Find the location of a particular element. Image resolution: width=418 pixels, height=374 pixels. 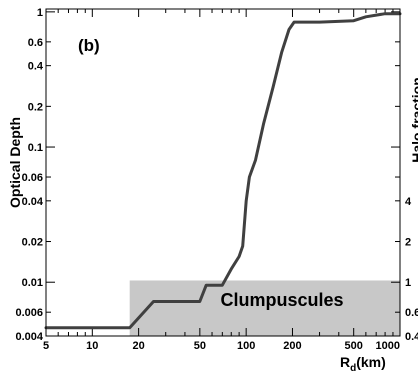

x-axis-title-unit: (km) is located at coordinates (371, 362).